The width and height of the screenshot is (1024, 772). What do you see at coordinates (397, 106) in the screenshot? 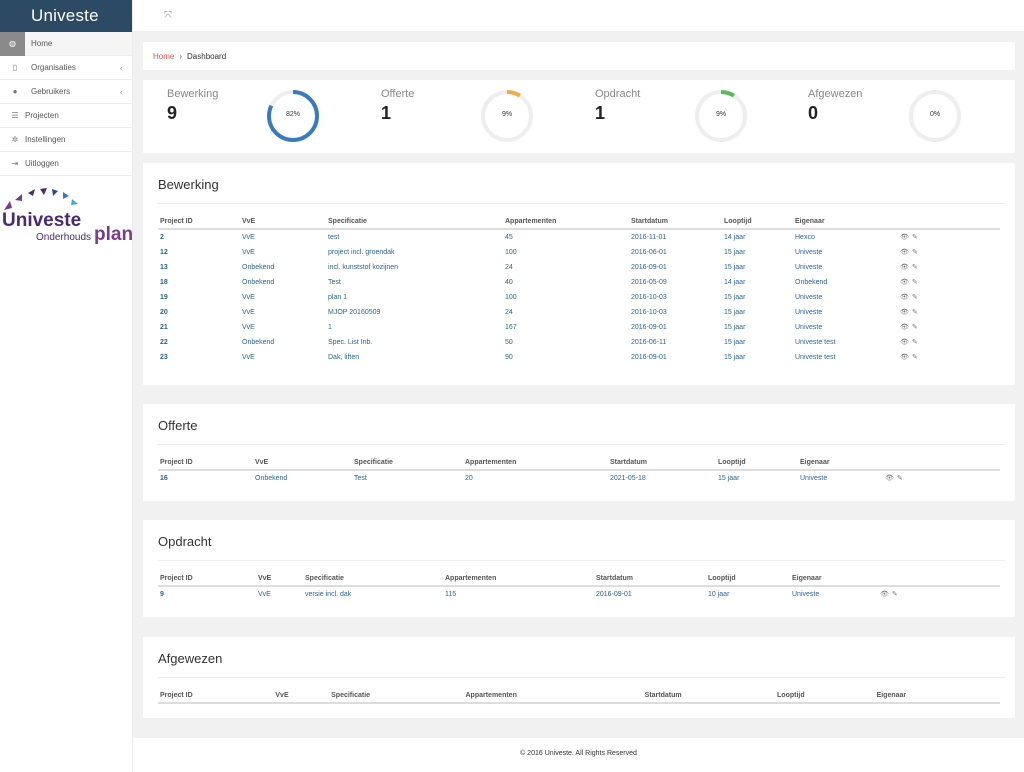
I see `stat-offerte: Offerte 1` at bounding box center [397, 106].